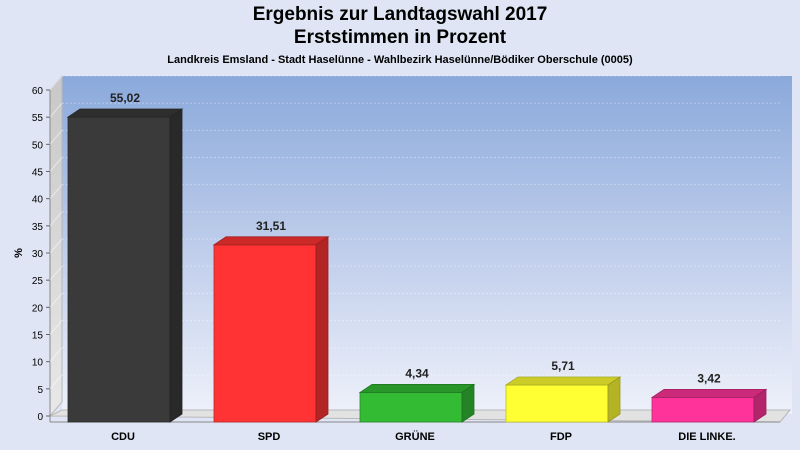  Describe the element at coordinates (417, 373) in the screenshot. I see `value-label: 4,34` at that location.